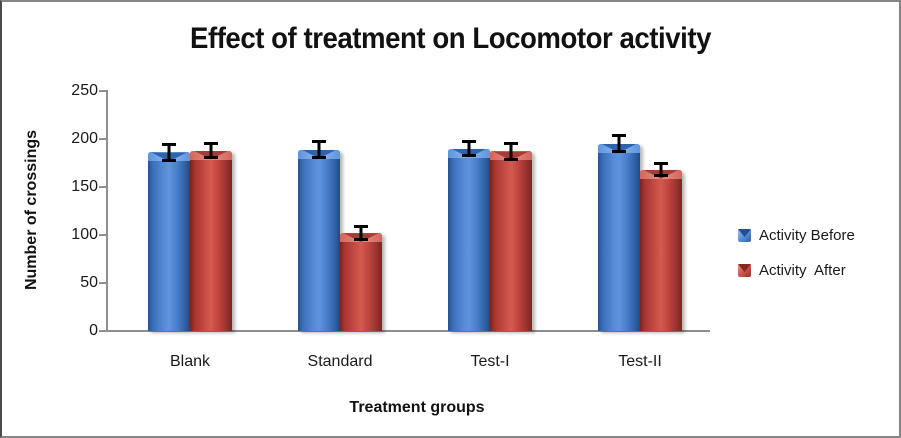 The image size is (901, 438). I want to click on error-bar-test-ii-after, so click(661, 170).